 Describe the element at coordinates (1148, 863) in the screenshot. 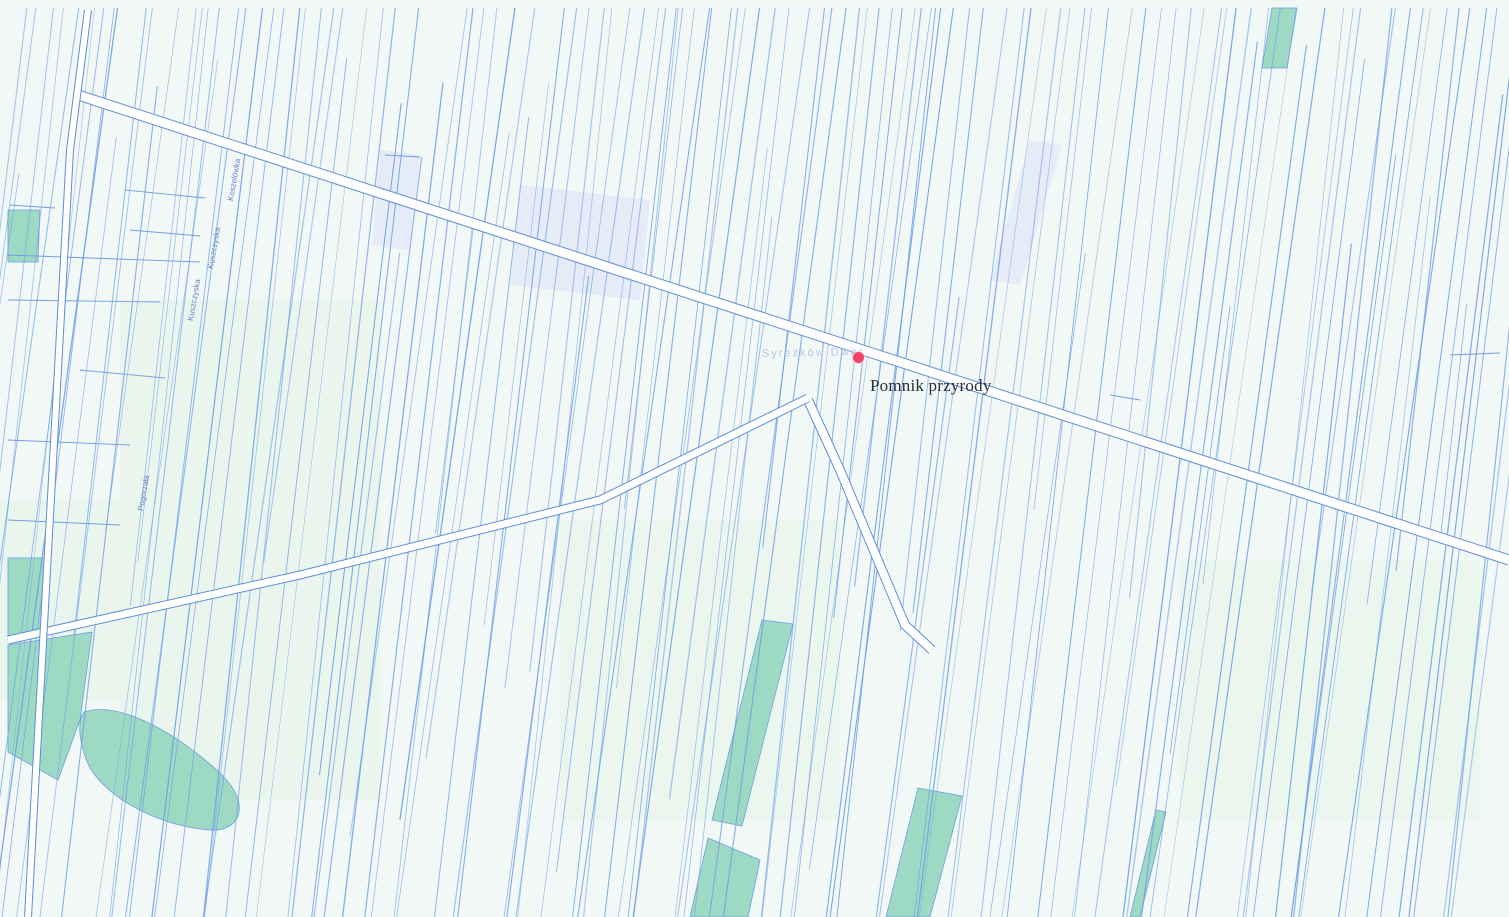

I see `woodland-thin-bottom-right` at that location.